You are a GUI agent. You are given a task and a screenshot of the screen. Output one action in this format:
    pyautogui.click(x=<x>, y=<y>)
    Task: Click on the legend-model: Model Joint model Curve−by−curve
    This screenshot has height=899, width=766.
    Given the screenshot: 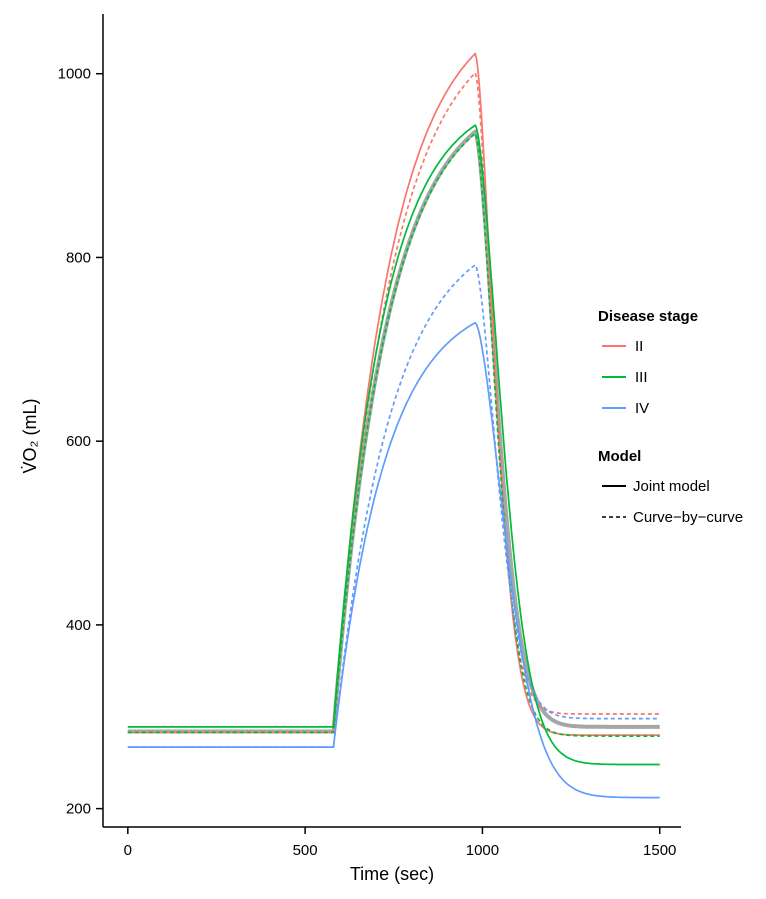 What is the action you would take?
    pyautogui.click(x=670, y=487)
    